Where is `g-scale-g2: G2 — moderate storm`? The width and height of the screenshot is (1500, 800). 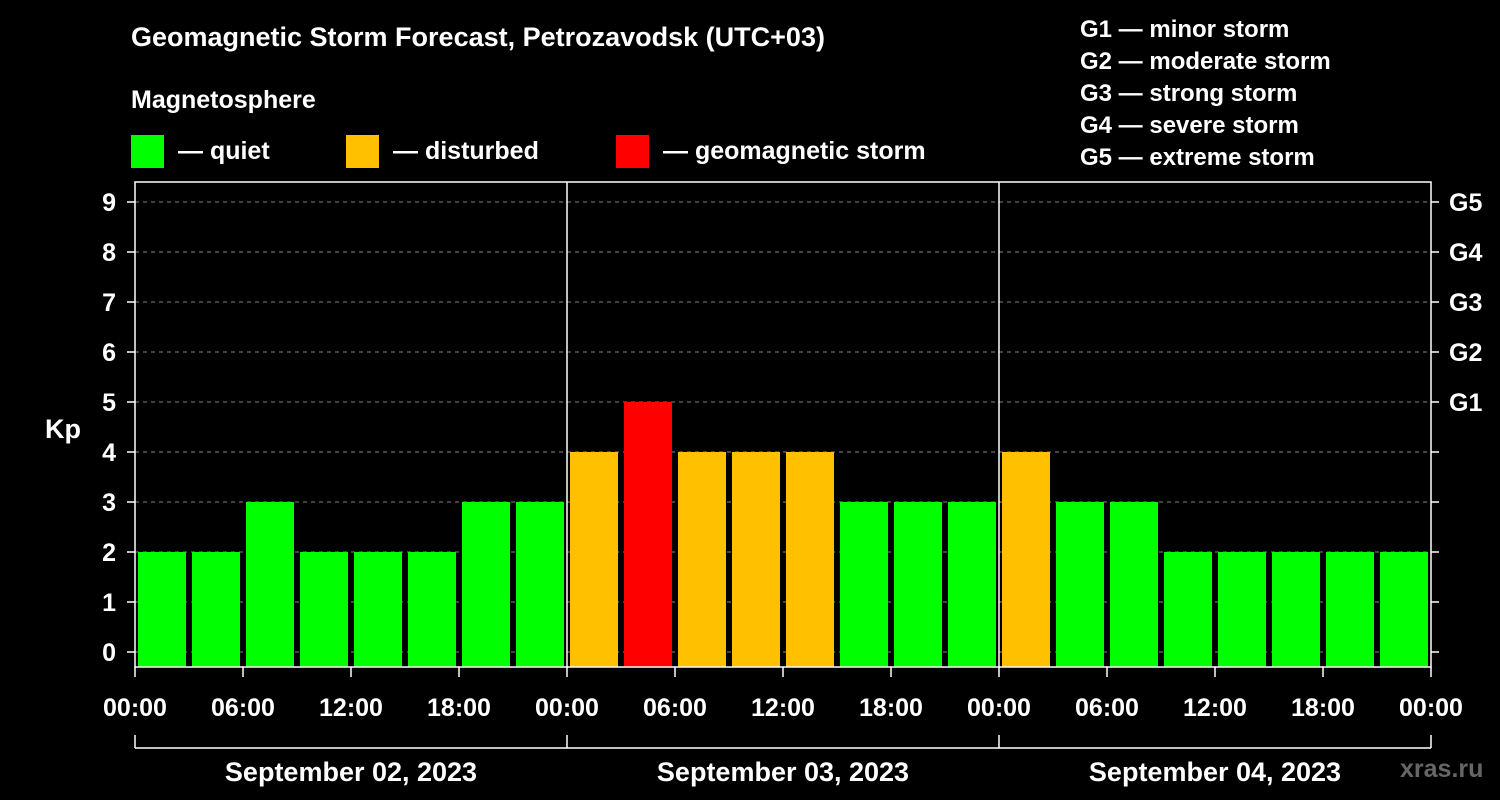
g-scale-g2: G2 — moderate storm is located at coordinates (1205, 61).